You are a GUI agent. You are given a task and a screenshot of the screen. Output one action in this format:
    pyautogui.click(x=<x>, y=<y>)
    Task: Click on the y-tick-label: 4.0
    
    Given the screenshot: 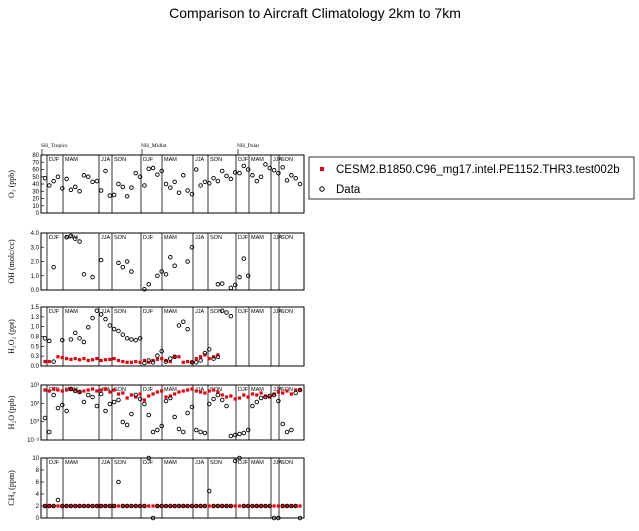 What is the action you would take?
    pyautogui.click(x=35, y=234)
    